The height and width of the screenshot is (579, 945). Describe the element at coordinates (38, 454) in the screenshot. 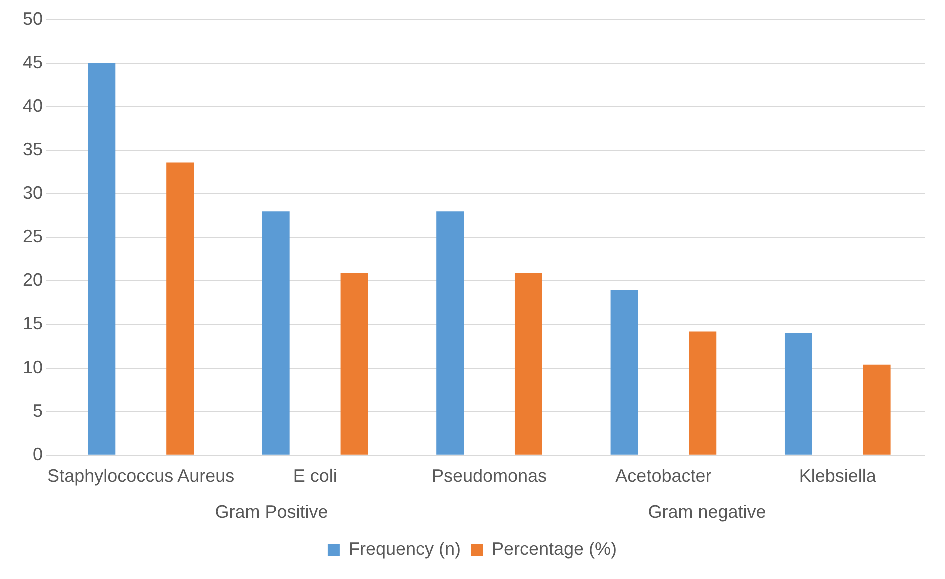

I see `y-tick-label: 0` at that location.